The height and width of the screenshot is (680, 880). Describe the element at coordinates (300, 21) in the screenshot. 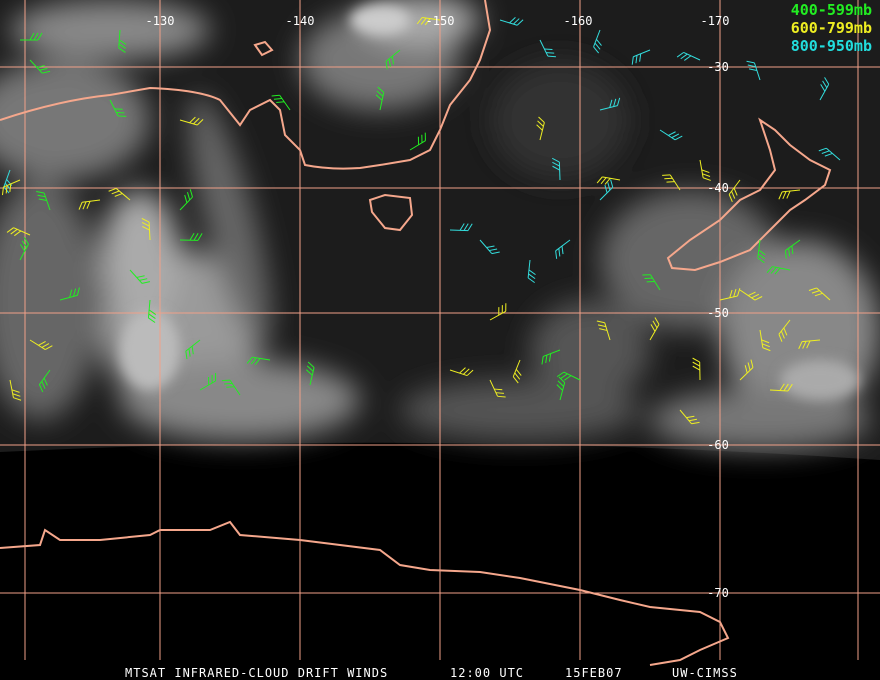

I see `lon-label: -140` at that location.